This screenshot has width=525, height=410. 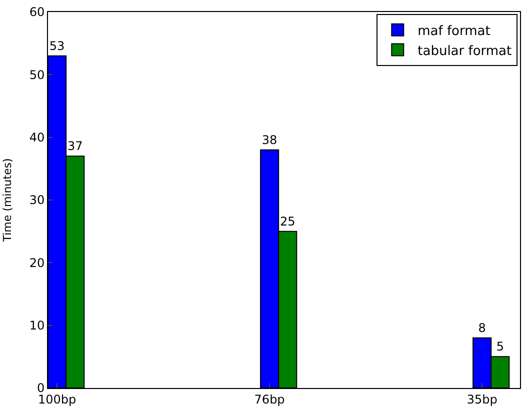 I want to click on data-label: 25, so click(x=288, y=221).